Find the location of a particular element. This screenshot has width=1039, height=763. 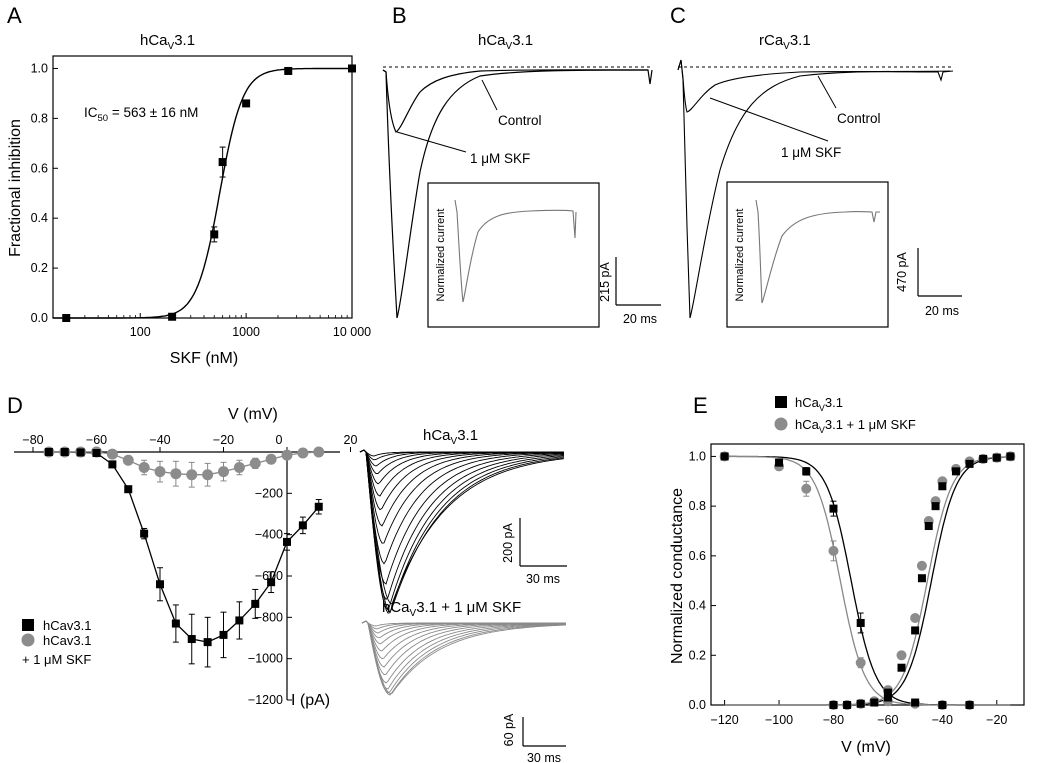

panel-d-ytick-label: −800 is located at coordinates (269, 617).